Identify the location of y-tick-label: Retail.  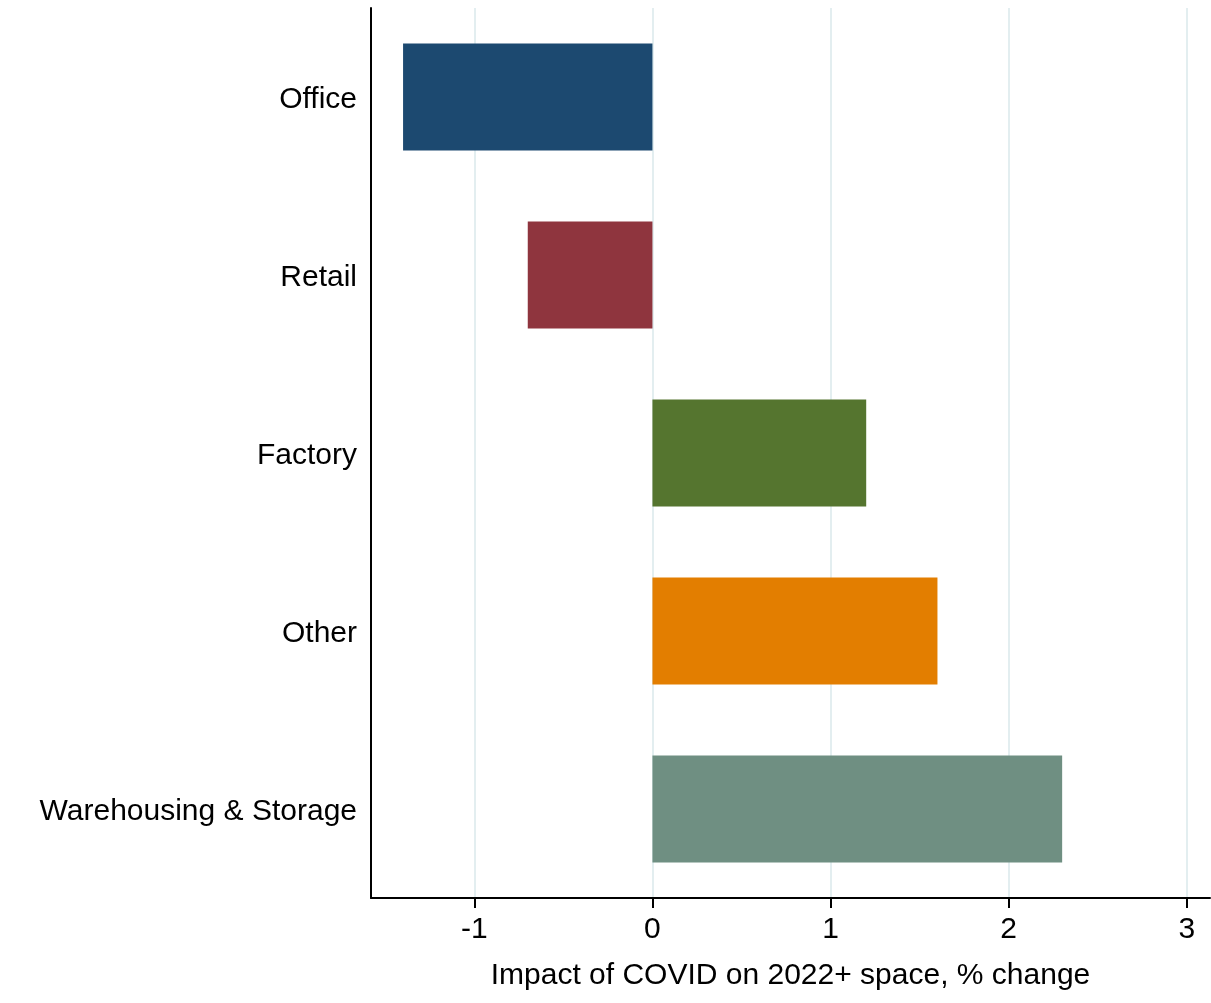
(318, 275).